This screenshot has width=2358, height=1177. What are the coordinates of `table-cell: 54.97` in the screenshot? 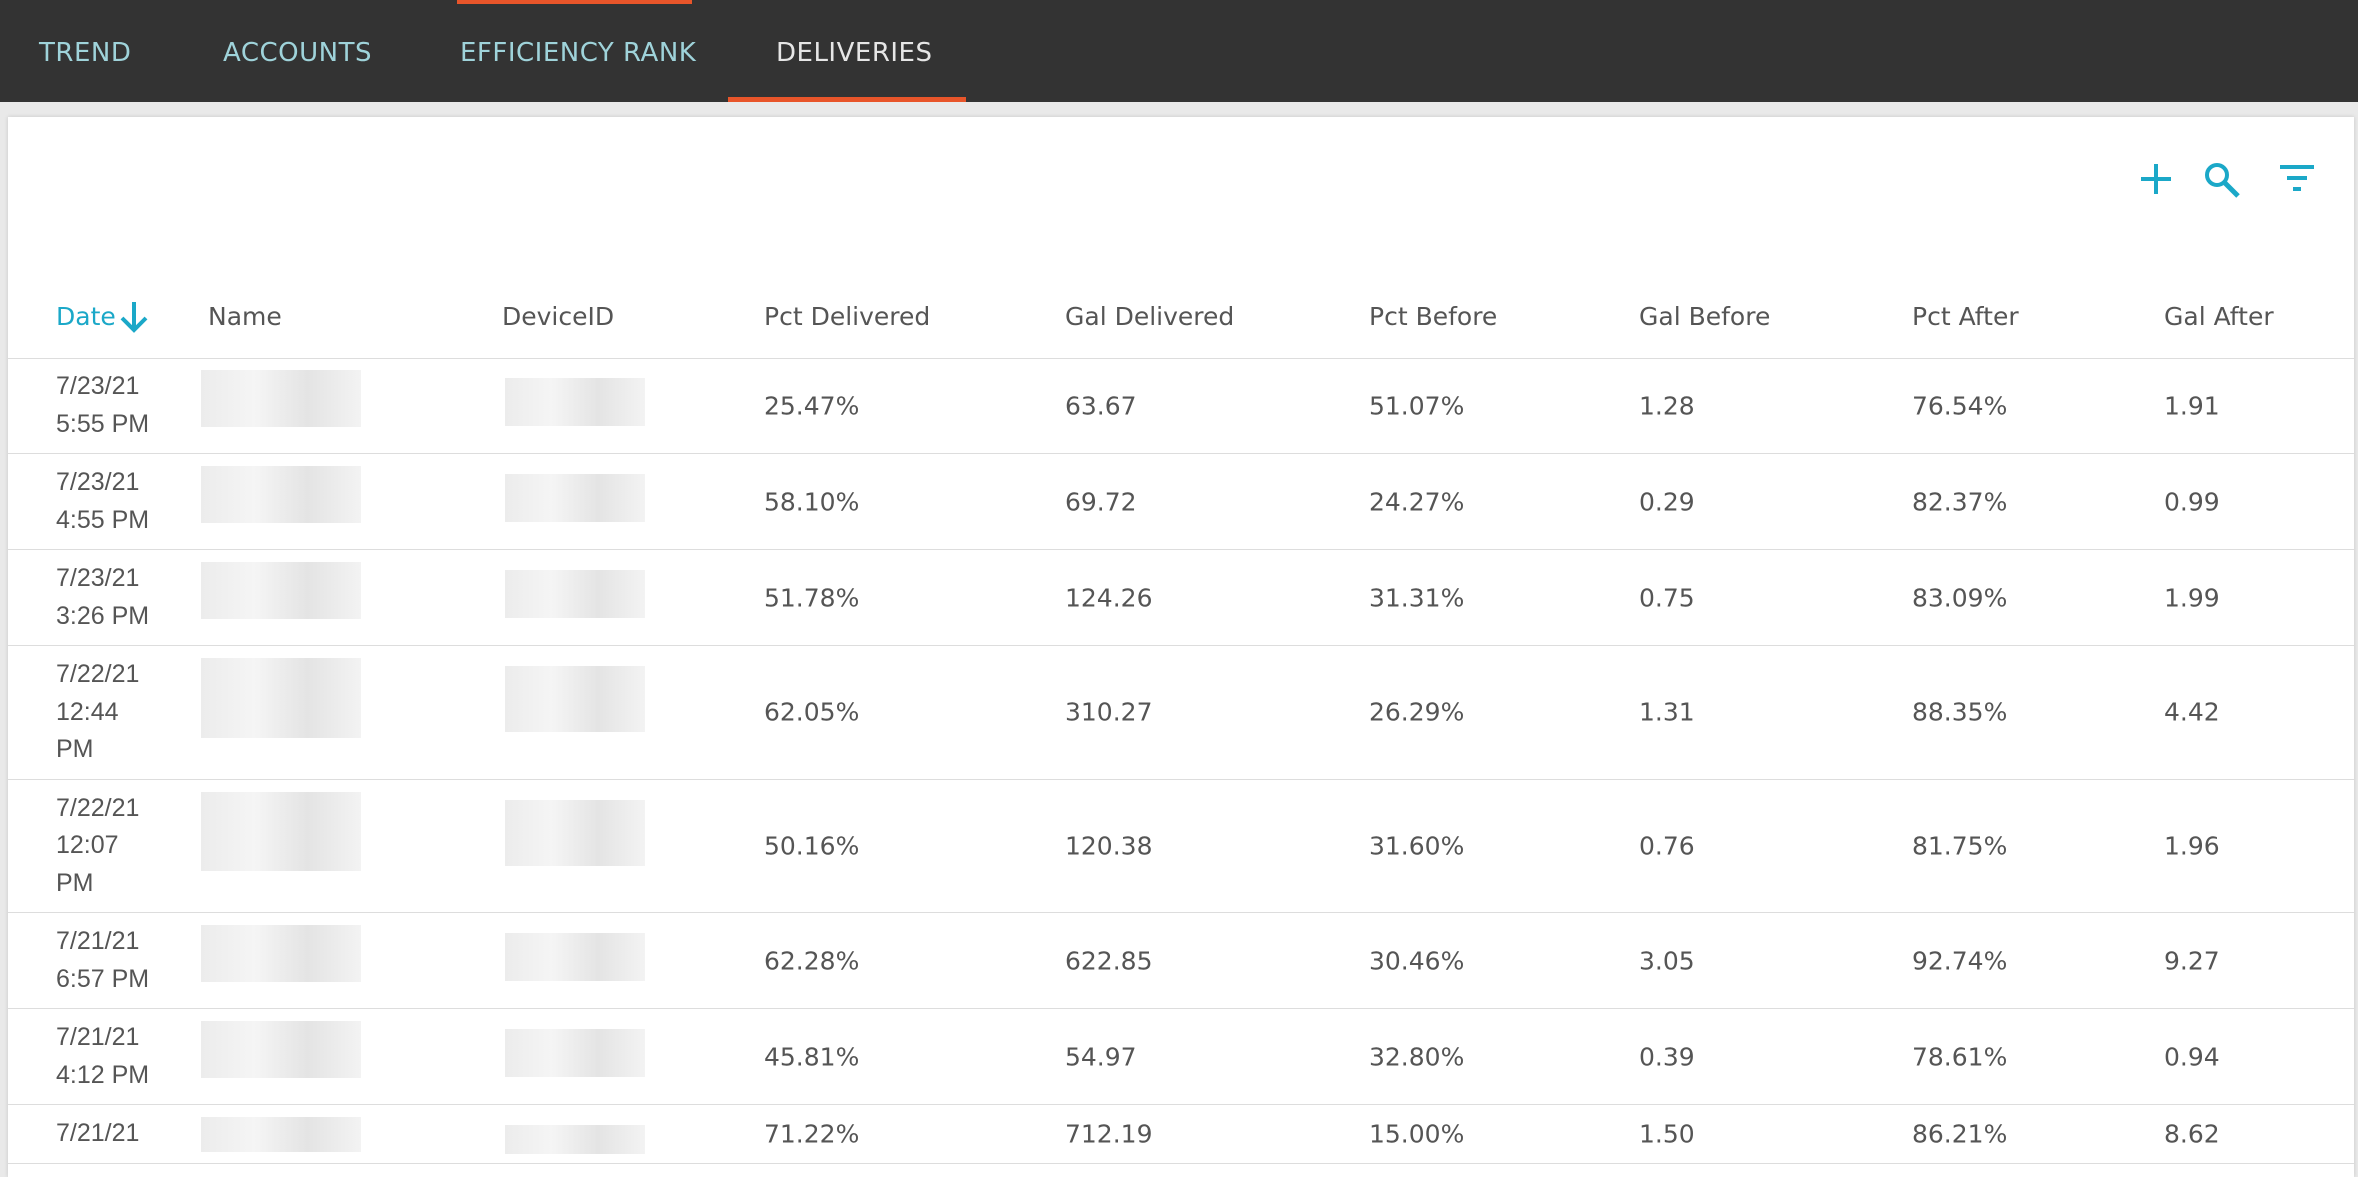 It's located at (1101, 1056).